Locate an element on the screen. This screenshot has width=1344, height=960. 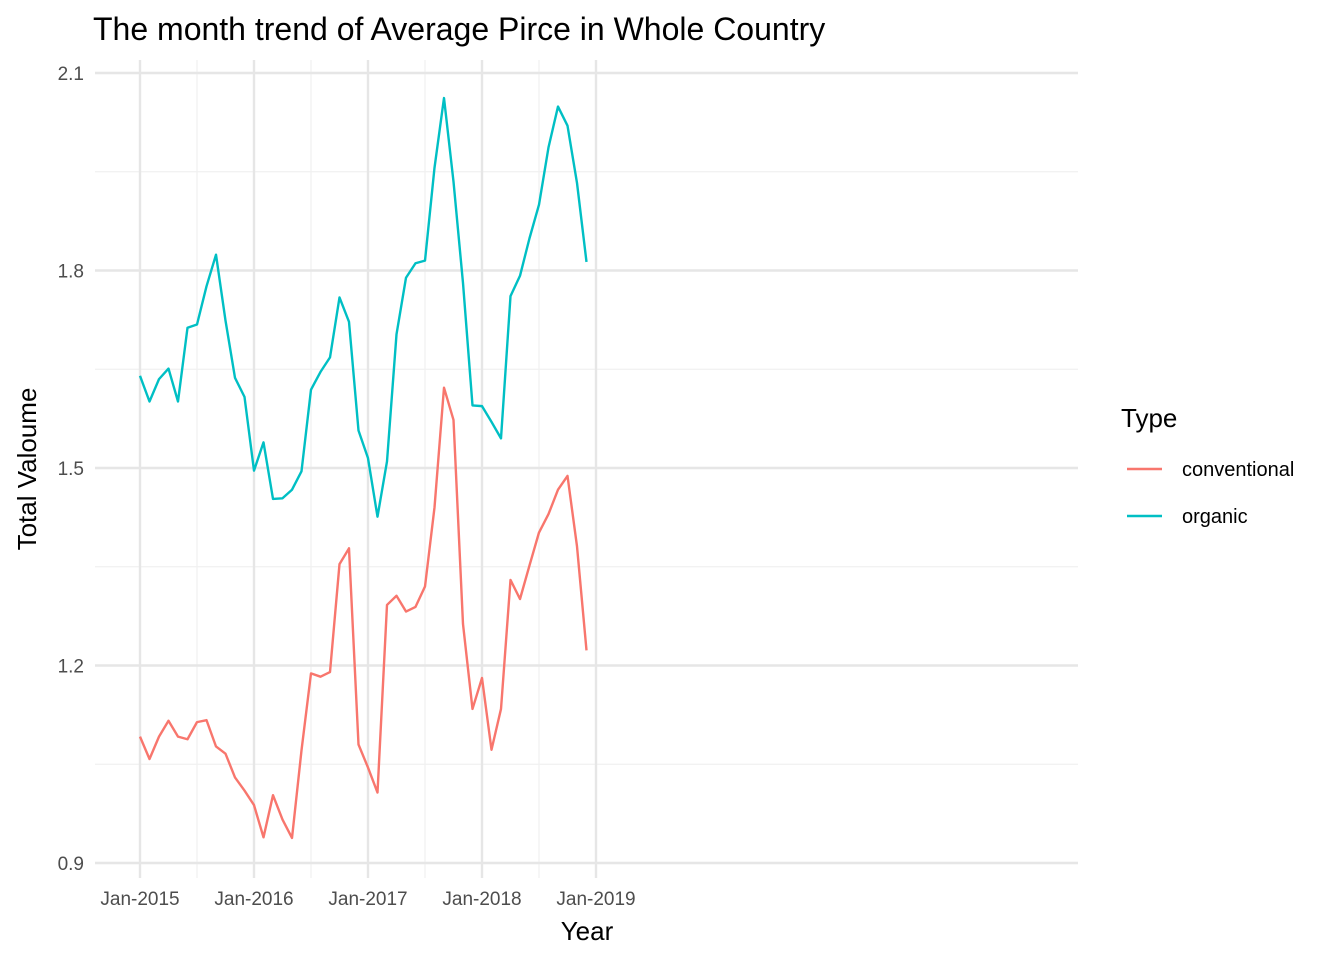
y-tick-label: 1.8 is located at coordinates (71, 272).